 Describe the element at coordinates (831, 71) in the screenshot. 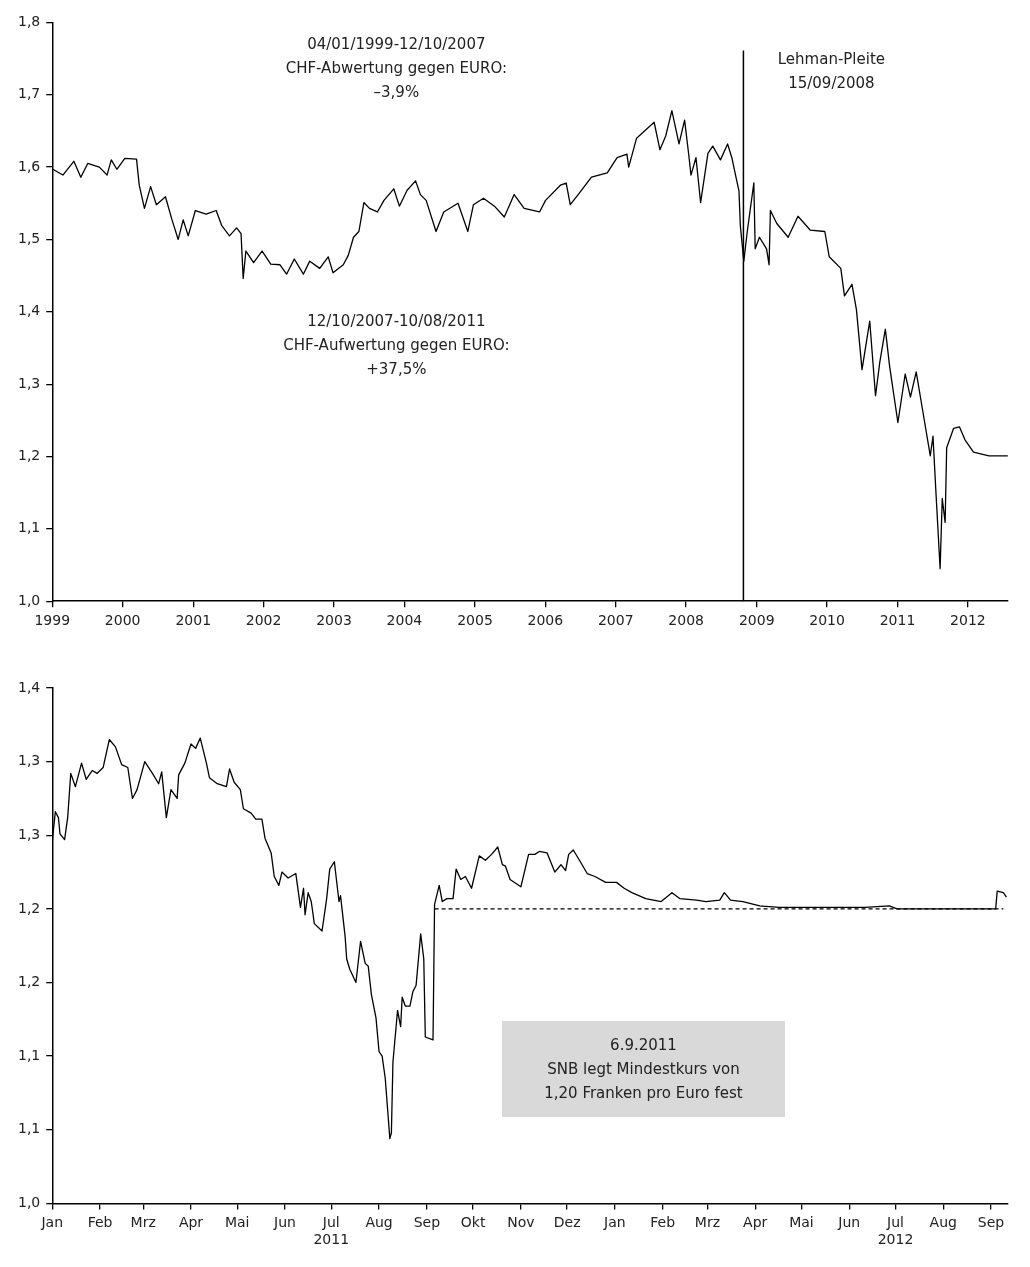

I see `ref-line-label: Lehman-Pleite 15/09/2008` at that location.